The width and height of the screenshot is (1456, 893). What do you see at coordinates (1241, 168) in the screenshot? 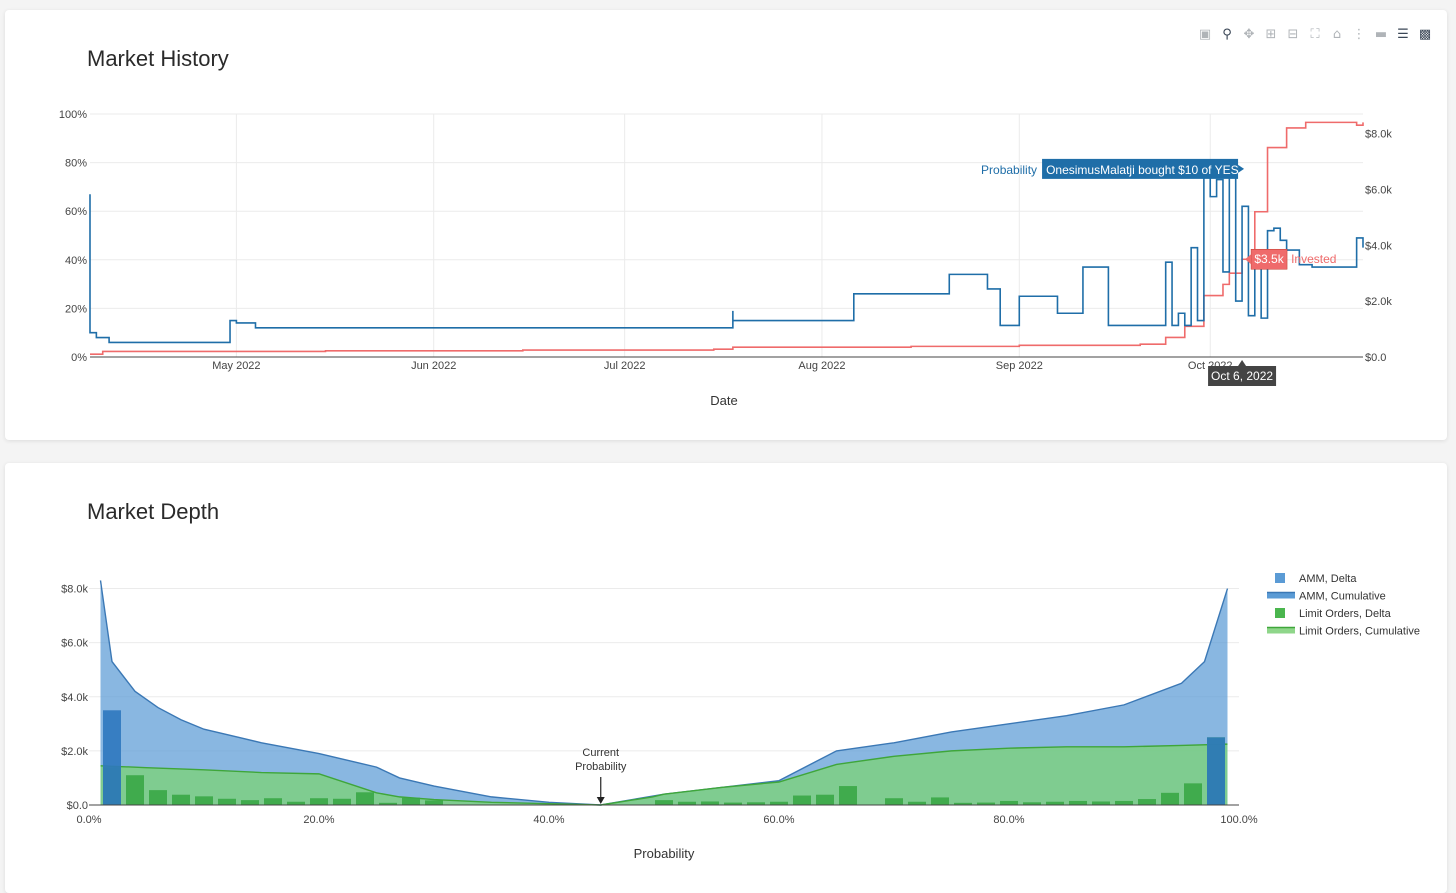
I see `probability-tooltip-pointer` at bounding box center [1241, 168].